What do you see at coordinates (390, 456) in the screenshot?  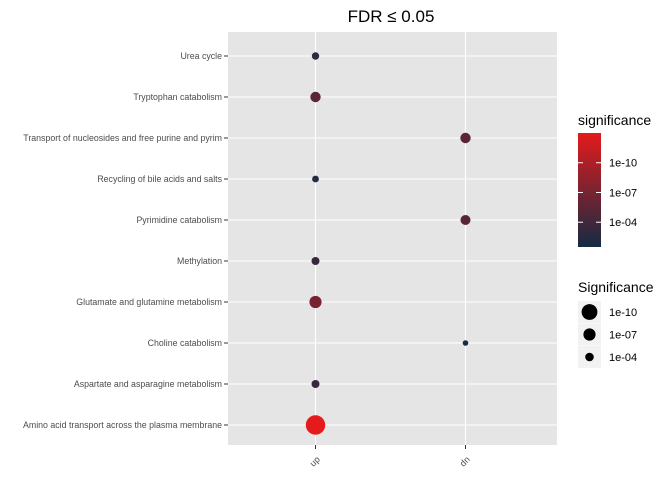 I see `x-axis: up dn` at bounding box center [390, 456].